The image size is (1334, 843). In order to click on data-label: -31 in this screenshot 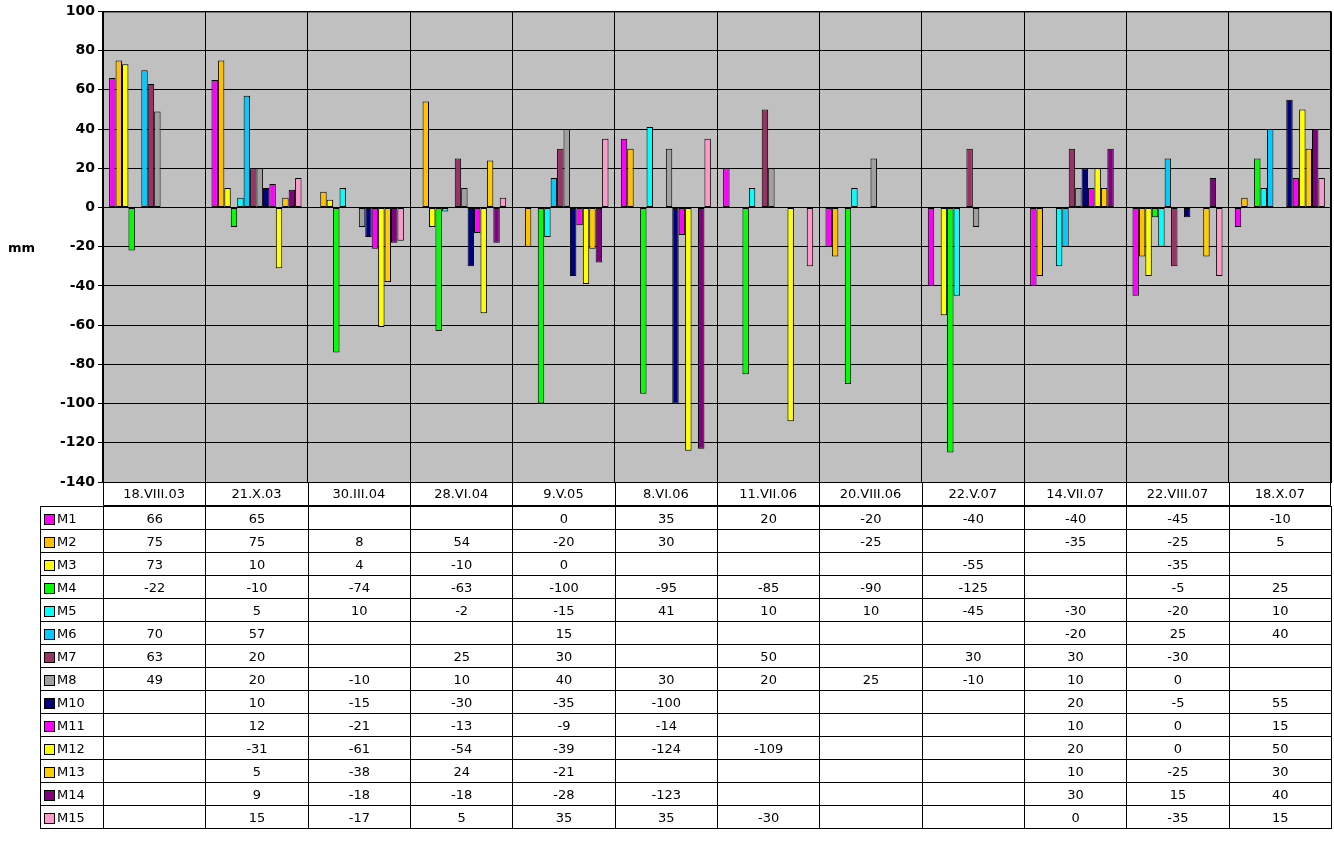, I will do `click(257, 748)`.